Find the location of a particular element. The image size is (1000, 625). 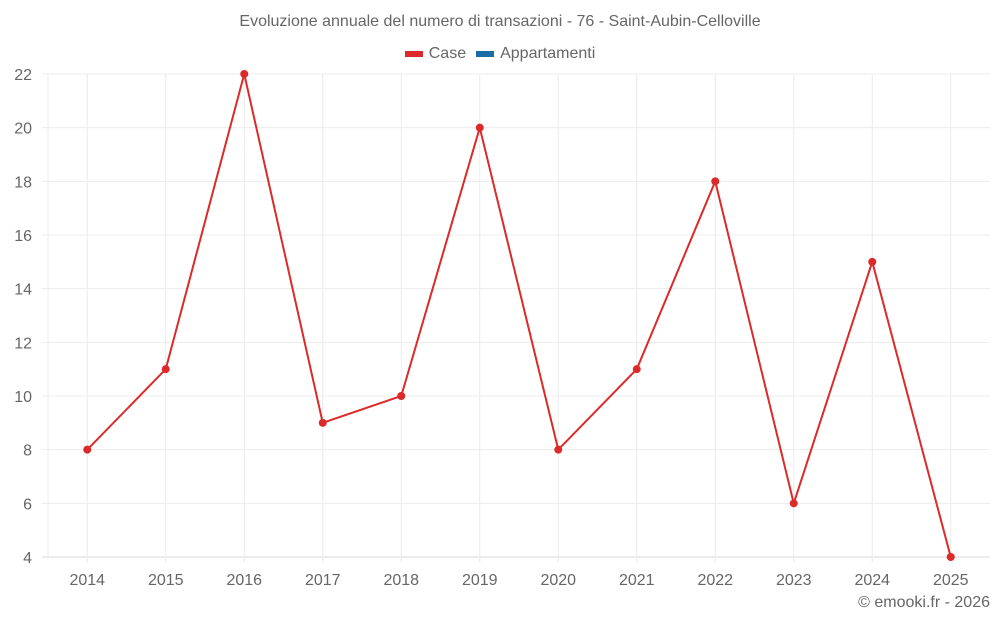

x-tick-label: 2014 is located at coordinates (87, 580).